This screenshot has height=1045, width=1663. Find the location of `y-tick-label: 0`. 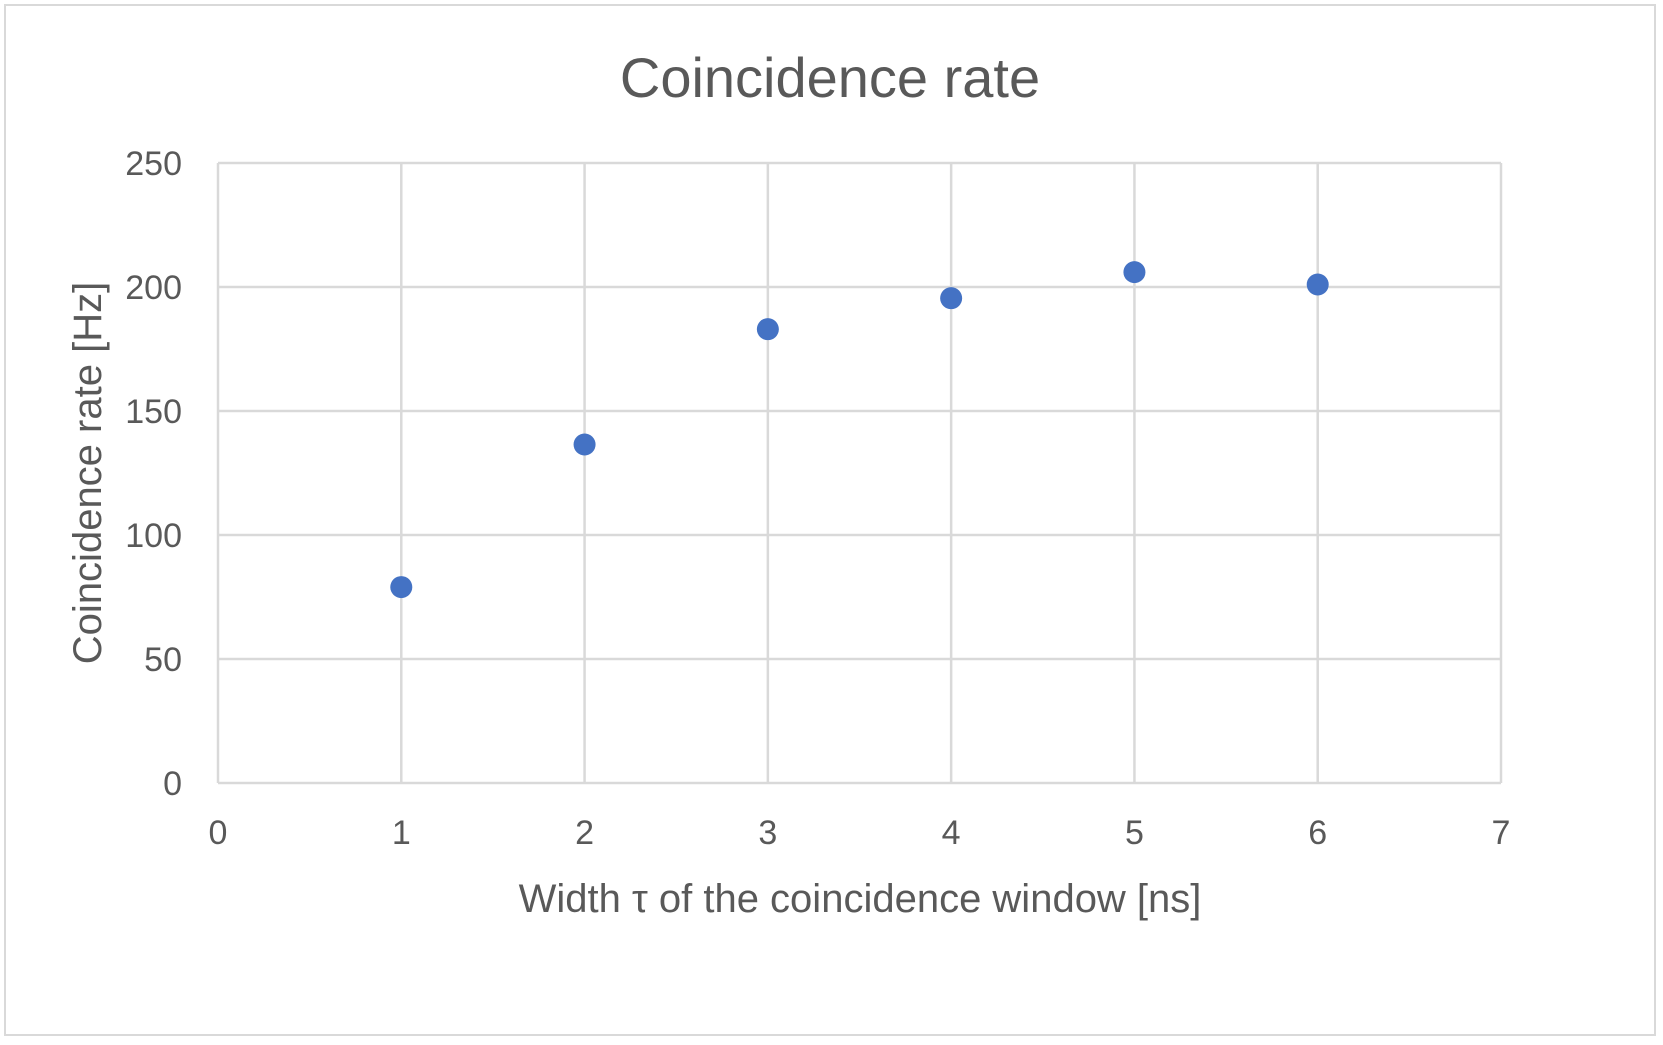

y-tick-label: 0 is located at coordinates (172, 784).